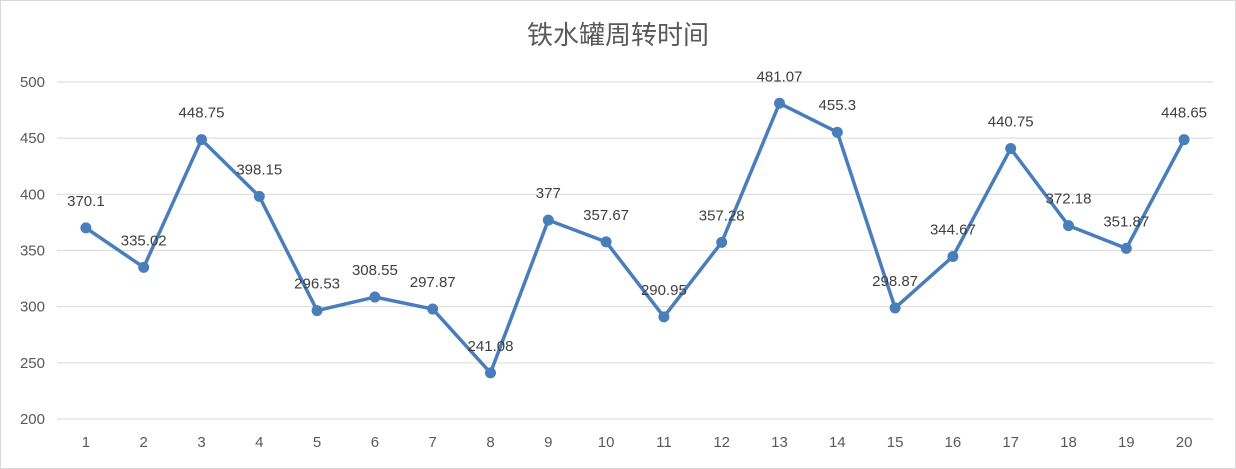 This screenshot has width=1236, height=469. Describe the element at coordinates (664, 290) in the screenshot. I see `data-label: 290.95` at that location.